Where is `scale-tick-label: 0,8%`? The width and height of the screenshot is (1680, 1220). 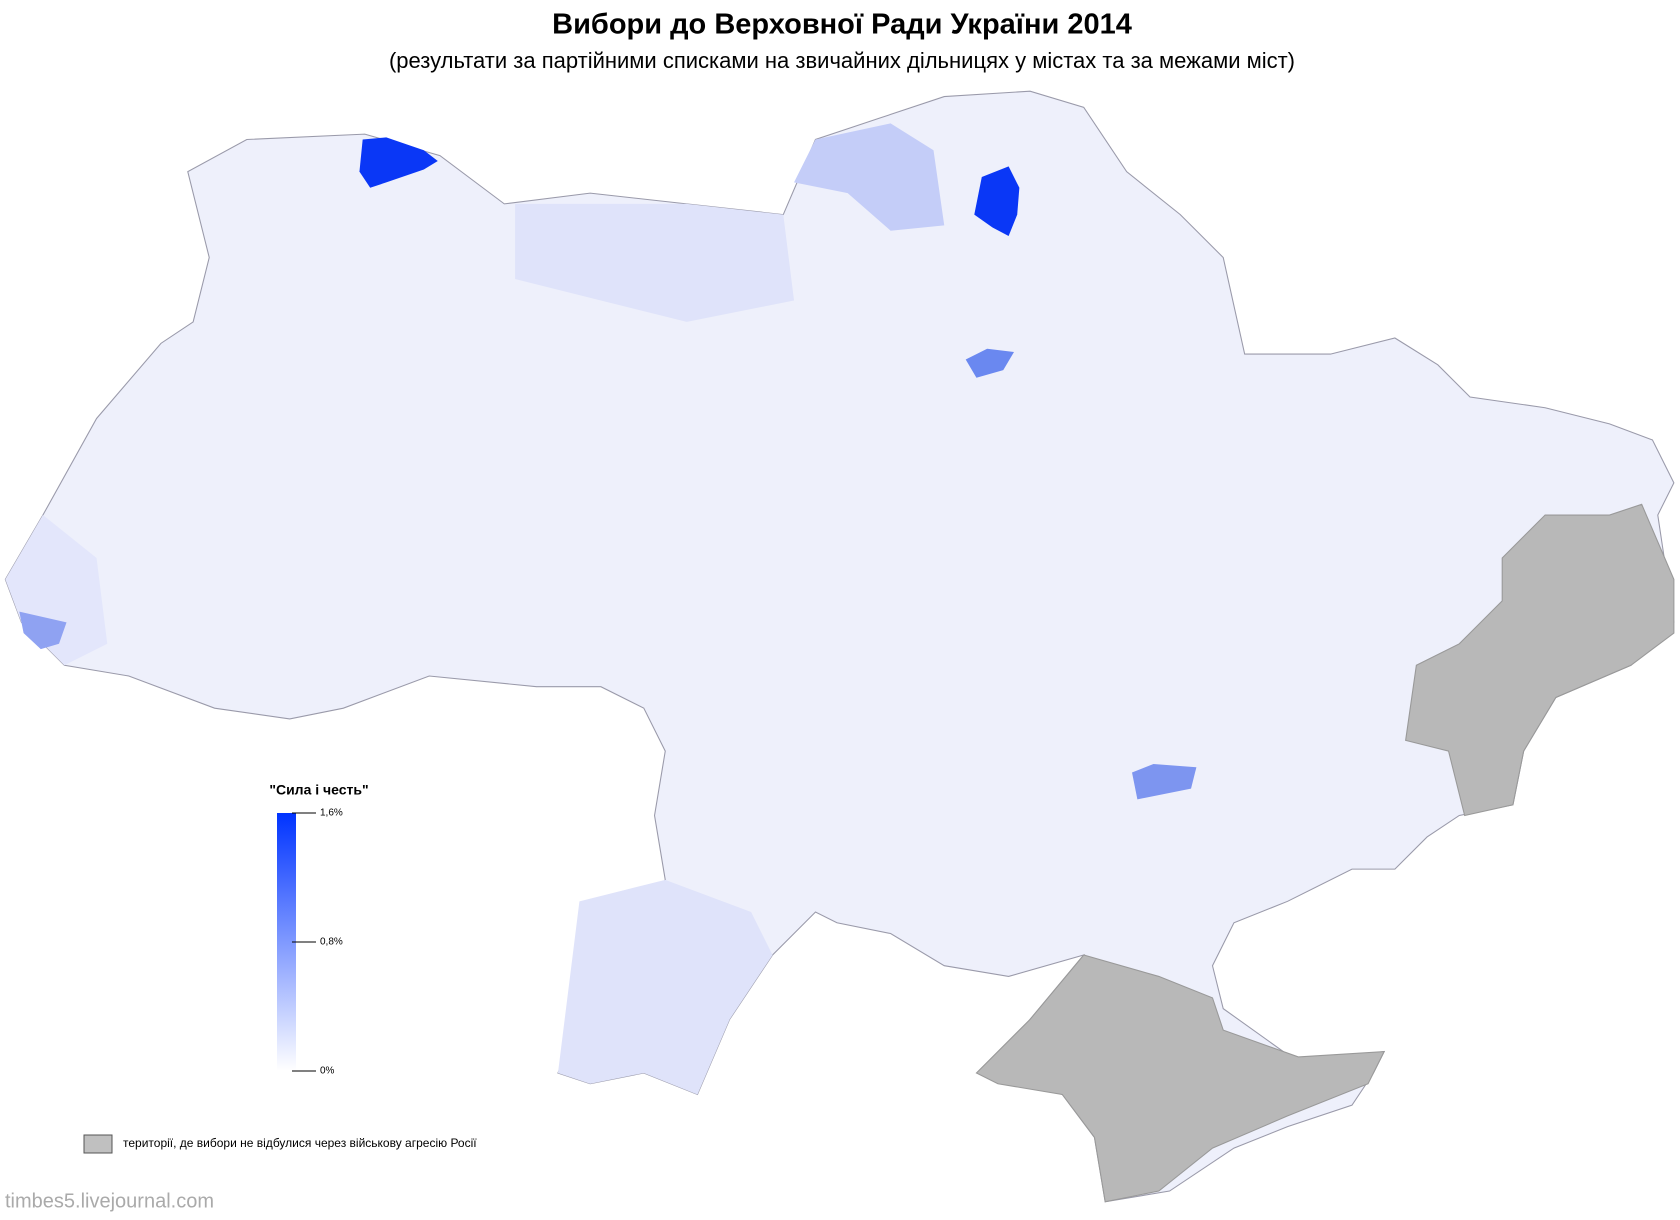 scale-tick-label: 0,8% is located at coordinates (331, 942).